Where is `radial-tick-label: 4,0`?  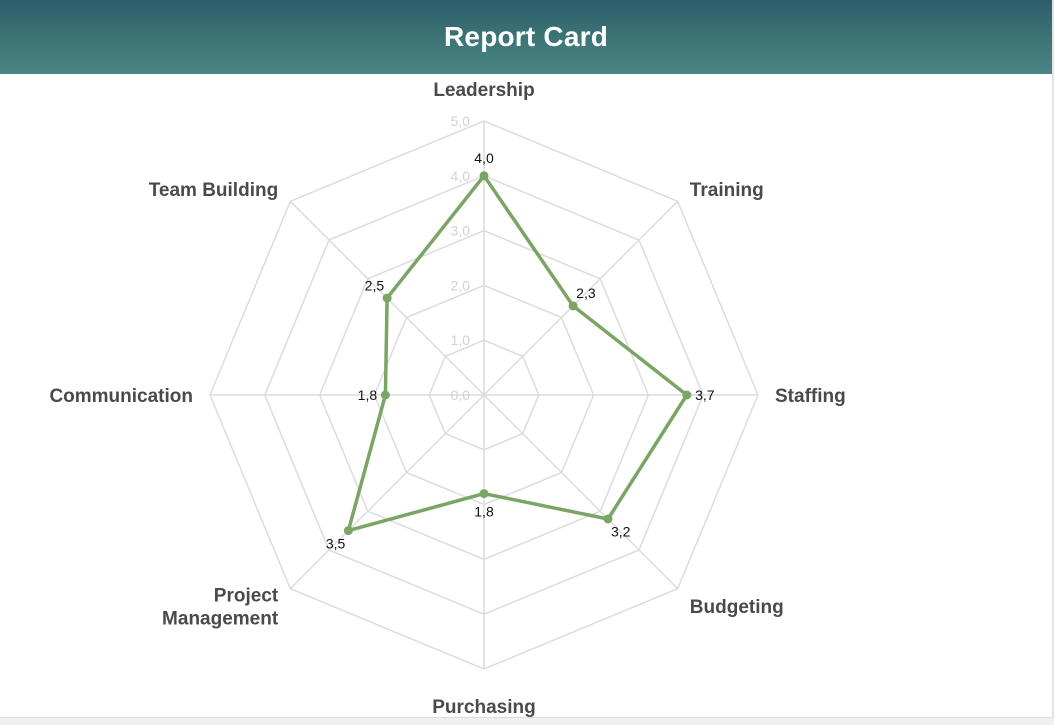 radial-tick-label: 4,0 is located at coordinates (461, 176).